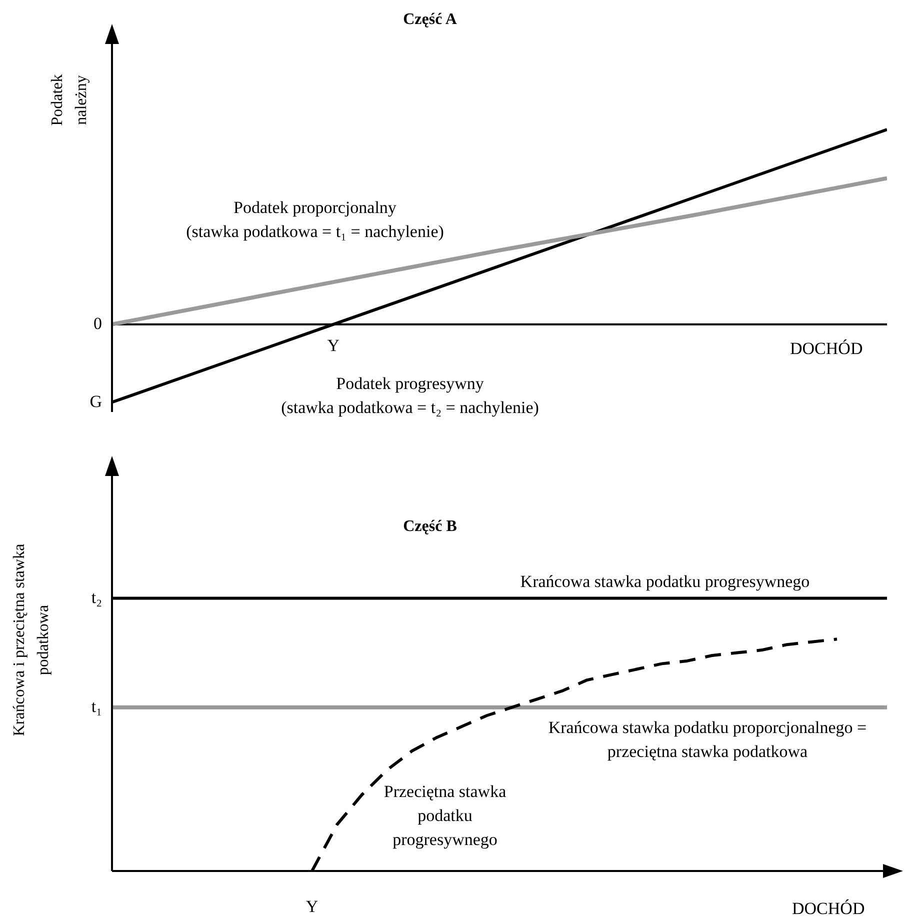 Image resolution: width=909 pixels, height=922 pixels. I want to click on text: t₁, so click(96, 707).